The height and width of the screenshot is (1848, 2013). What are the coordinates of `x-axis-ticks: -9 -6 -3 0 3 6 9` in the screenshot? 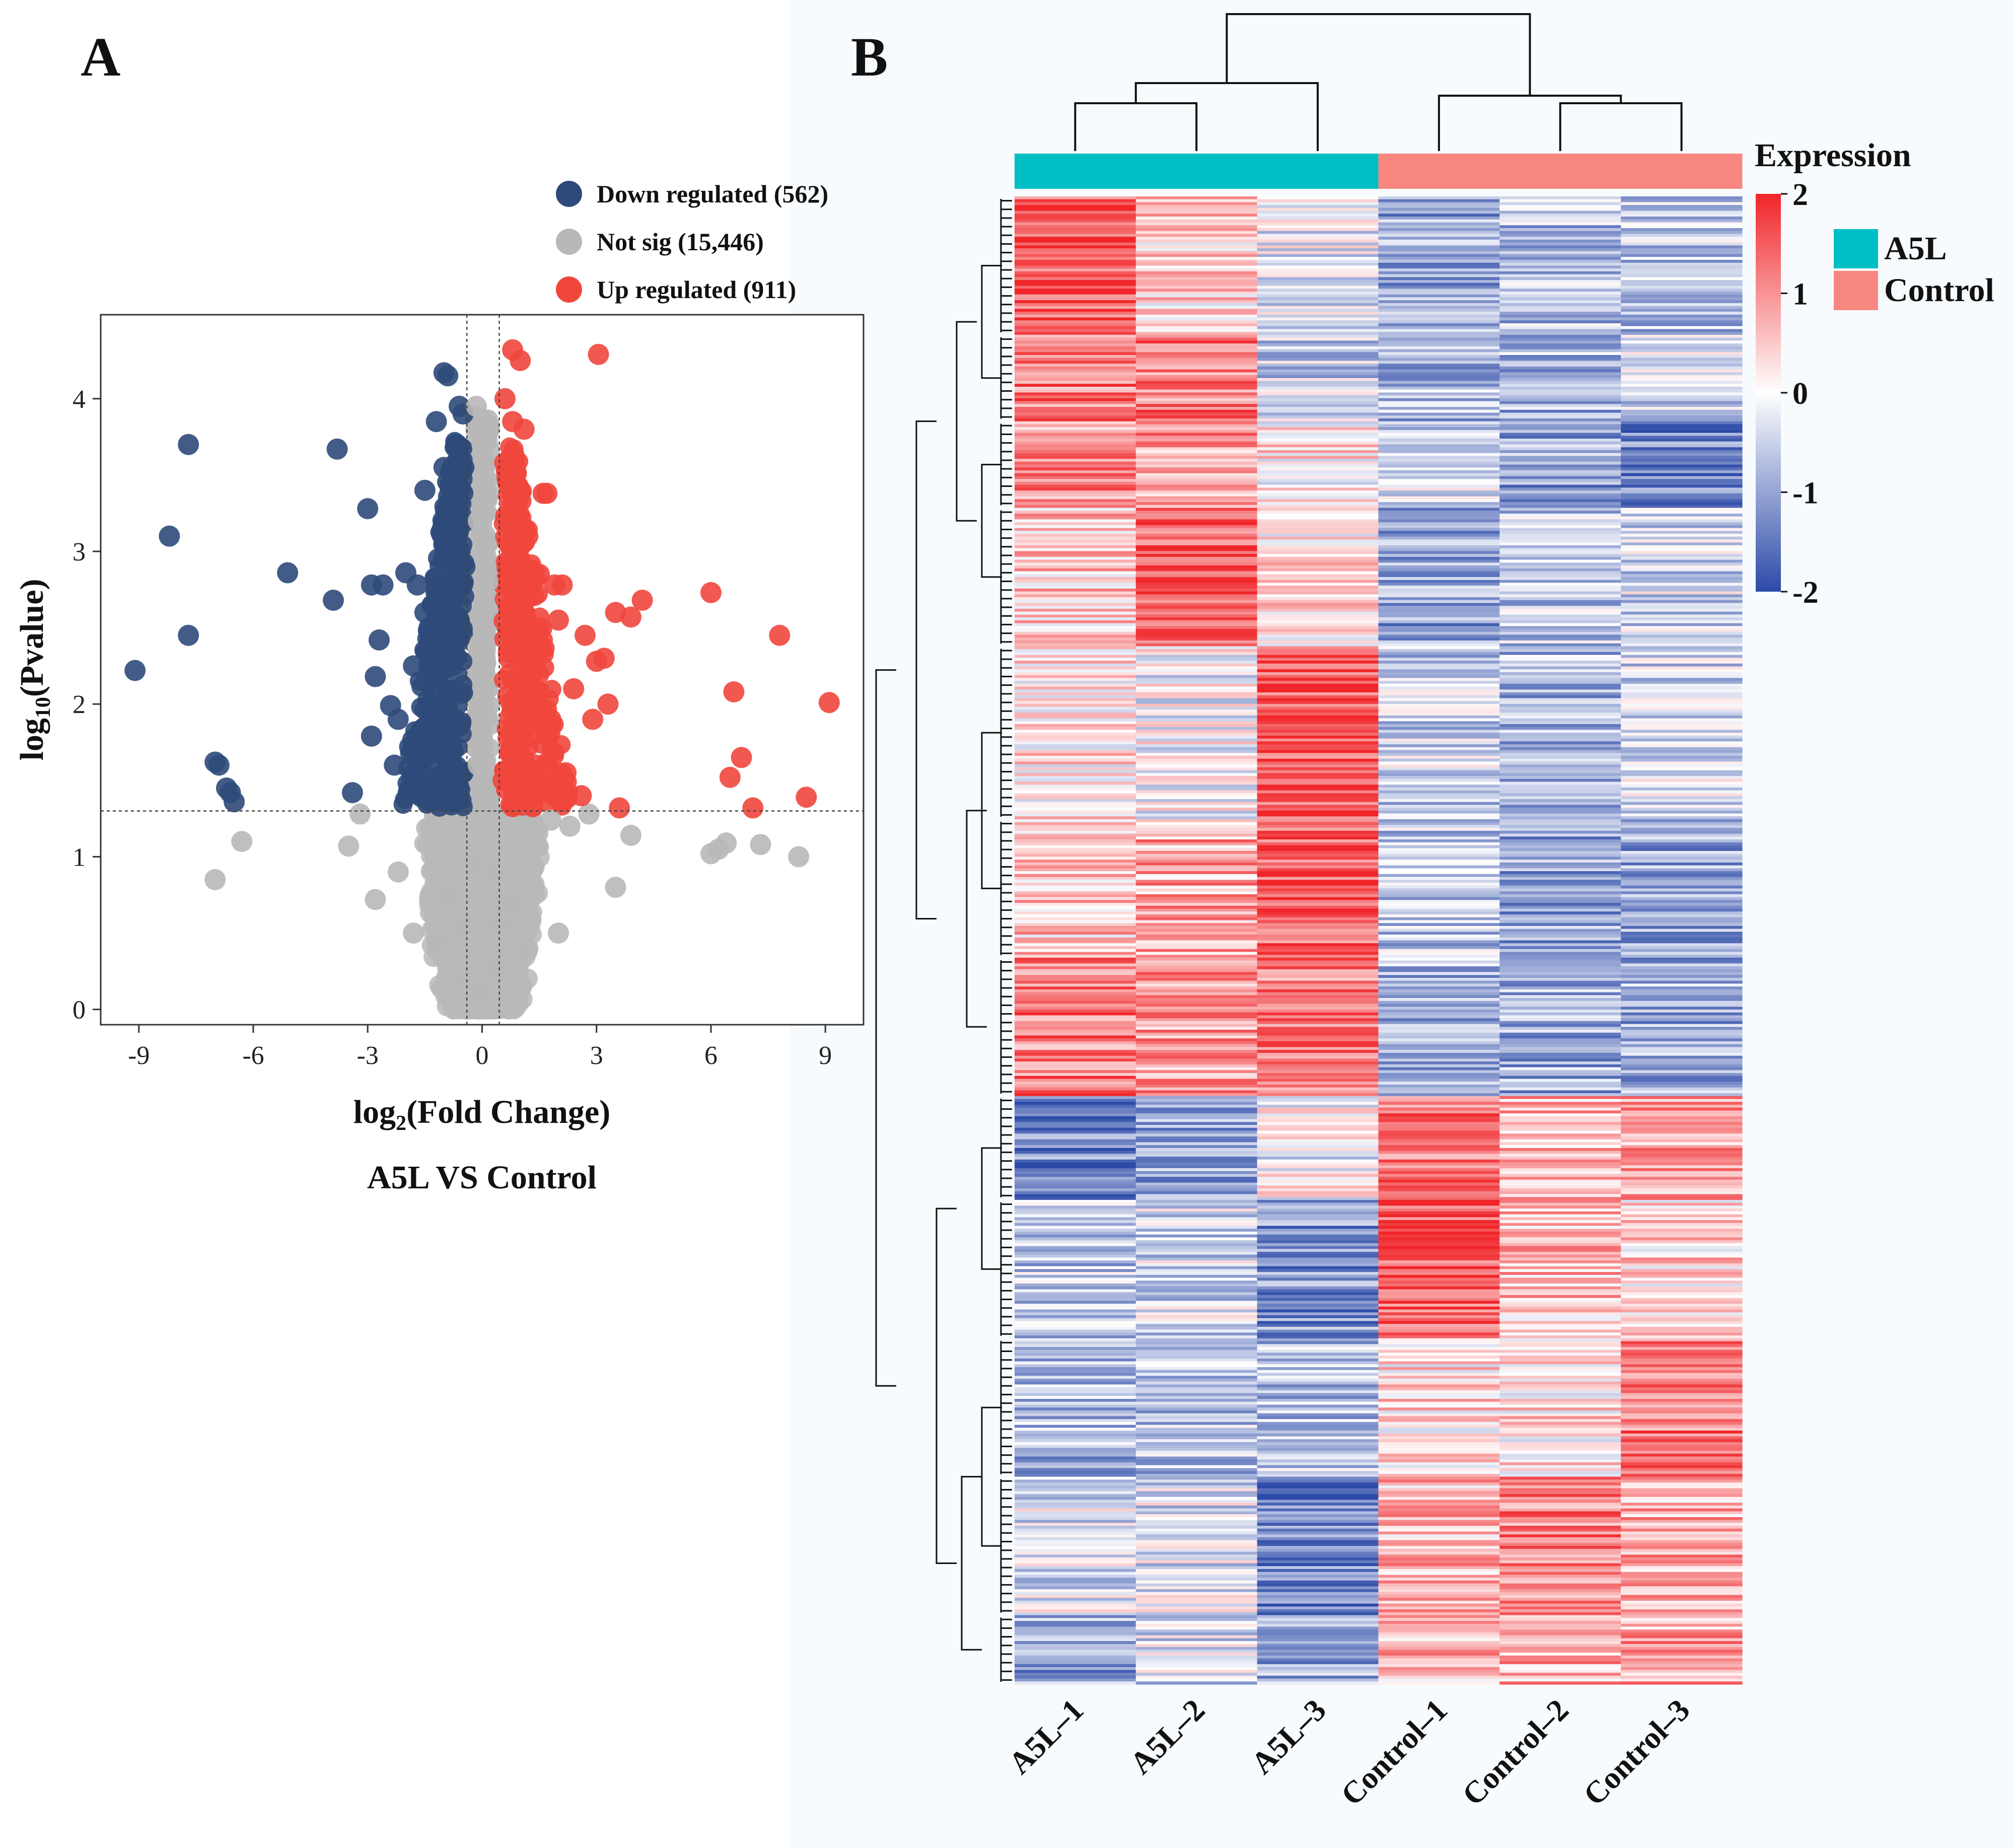 It's located at (480, 1047).